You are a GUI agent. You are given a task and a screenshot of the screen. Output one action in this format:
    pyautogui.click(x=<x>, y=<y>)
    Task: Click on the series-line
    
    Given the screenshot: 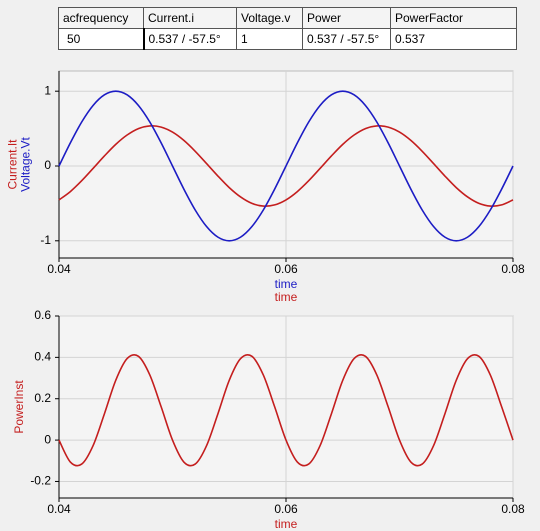 What is the action you would take?
    pyautogui.click(x=286, y=166)
    